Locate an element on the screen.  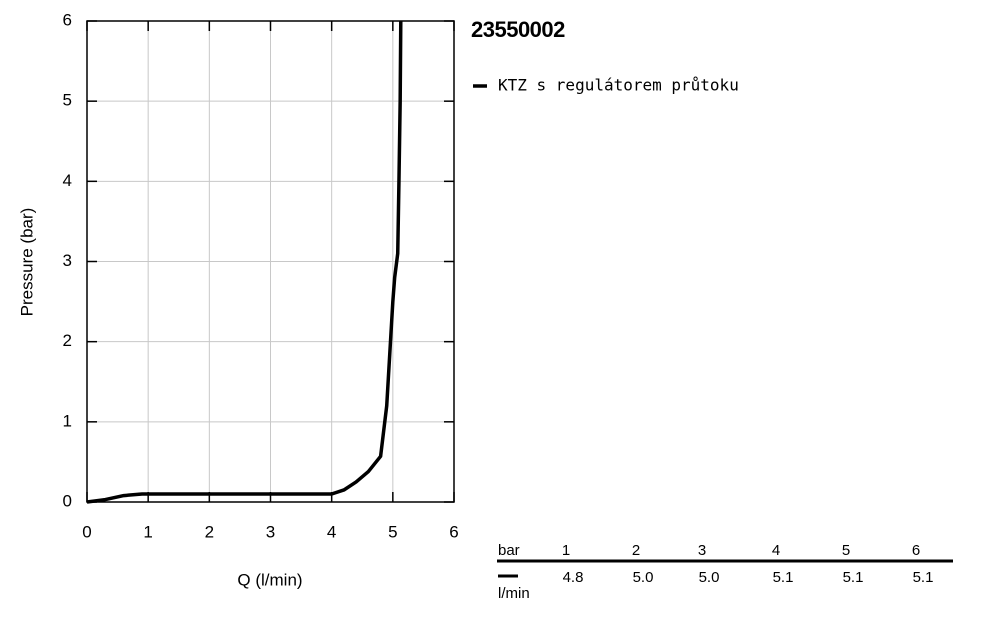
x-axis-label: Q (l/min) is located at coordinates (269, 579).